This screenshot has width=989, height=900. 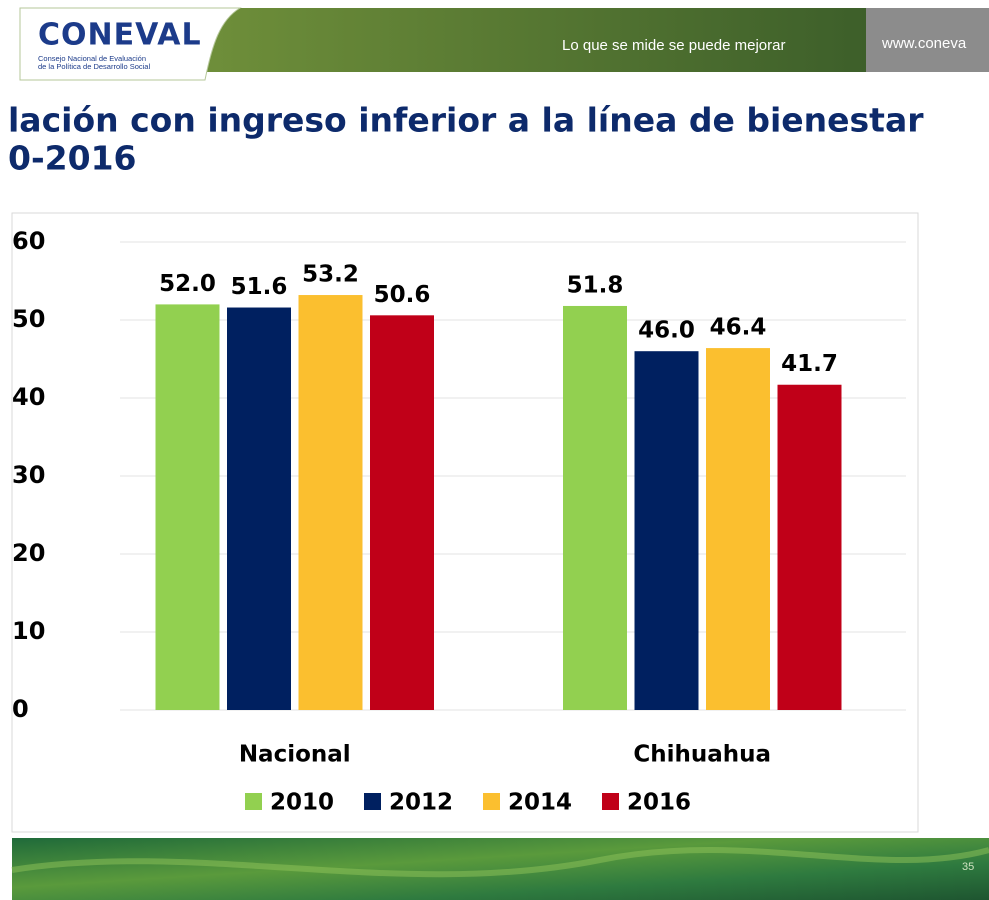 What do you see at coordinates (94, 66) in the screenshot?
I see `organization: de la Política de Desarrollo Social` at bounding box center [94, 66].